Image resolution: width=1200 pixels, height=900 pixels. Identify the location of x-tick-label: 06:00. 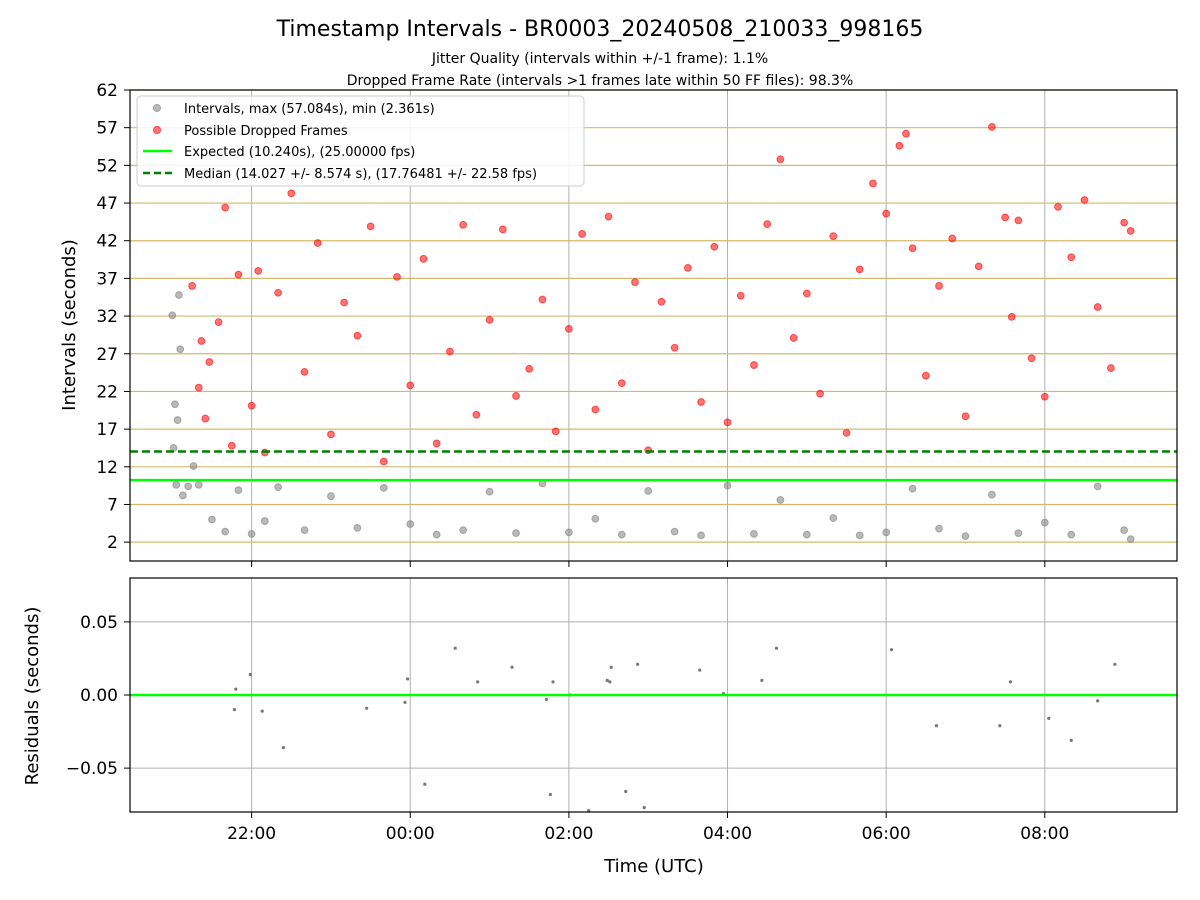
(886, 834).